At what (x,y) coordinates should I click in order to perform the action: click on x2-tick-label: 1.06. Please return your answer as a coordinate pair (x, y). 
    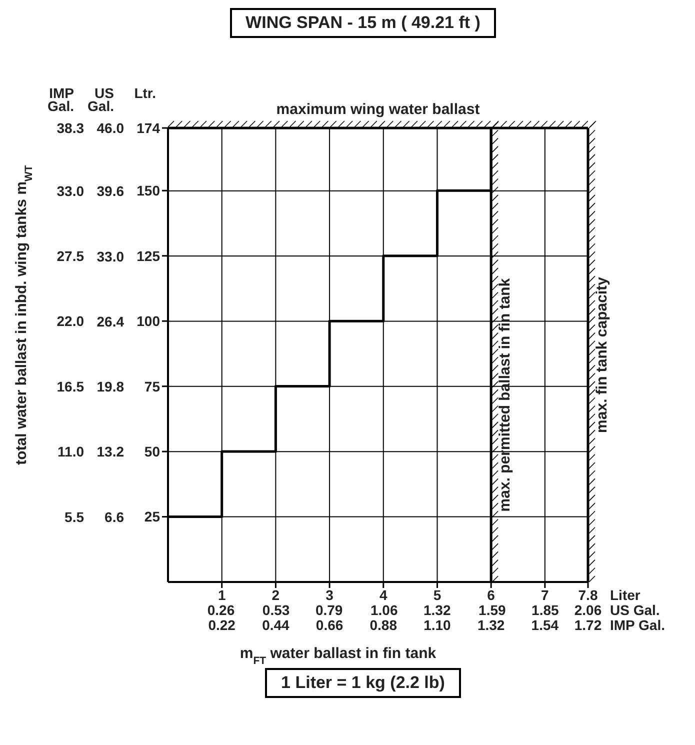
    Looking at the image, I should click on (384, 610).